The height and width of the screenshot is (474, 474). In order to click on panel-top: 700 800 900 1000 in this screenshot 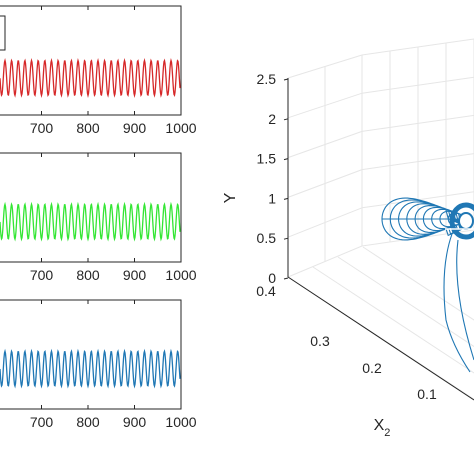, I will do `click(98, 70)`.